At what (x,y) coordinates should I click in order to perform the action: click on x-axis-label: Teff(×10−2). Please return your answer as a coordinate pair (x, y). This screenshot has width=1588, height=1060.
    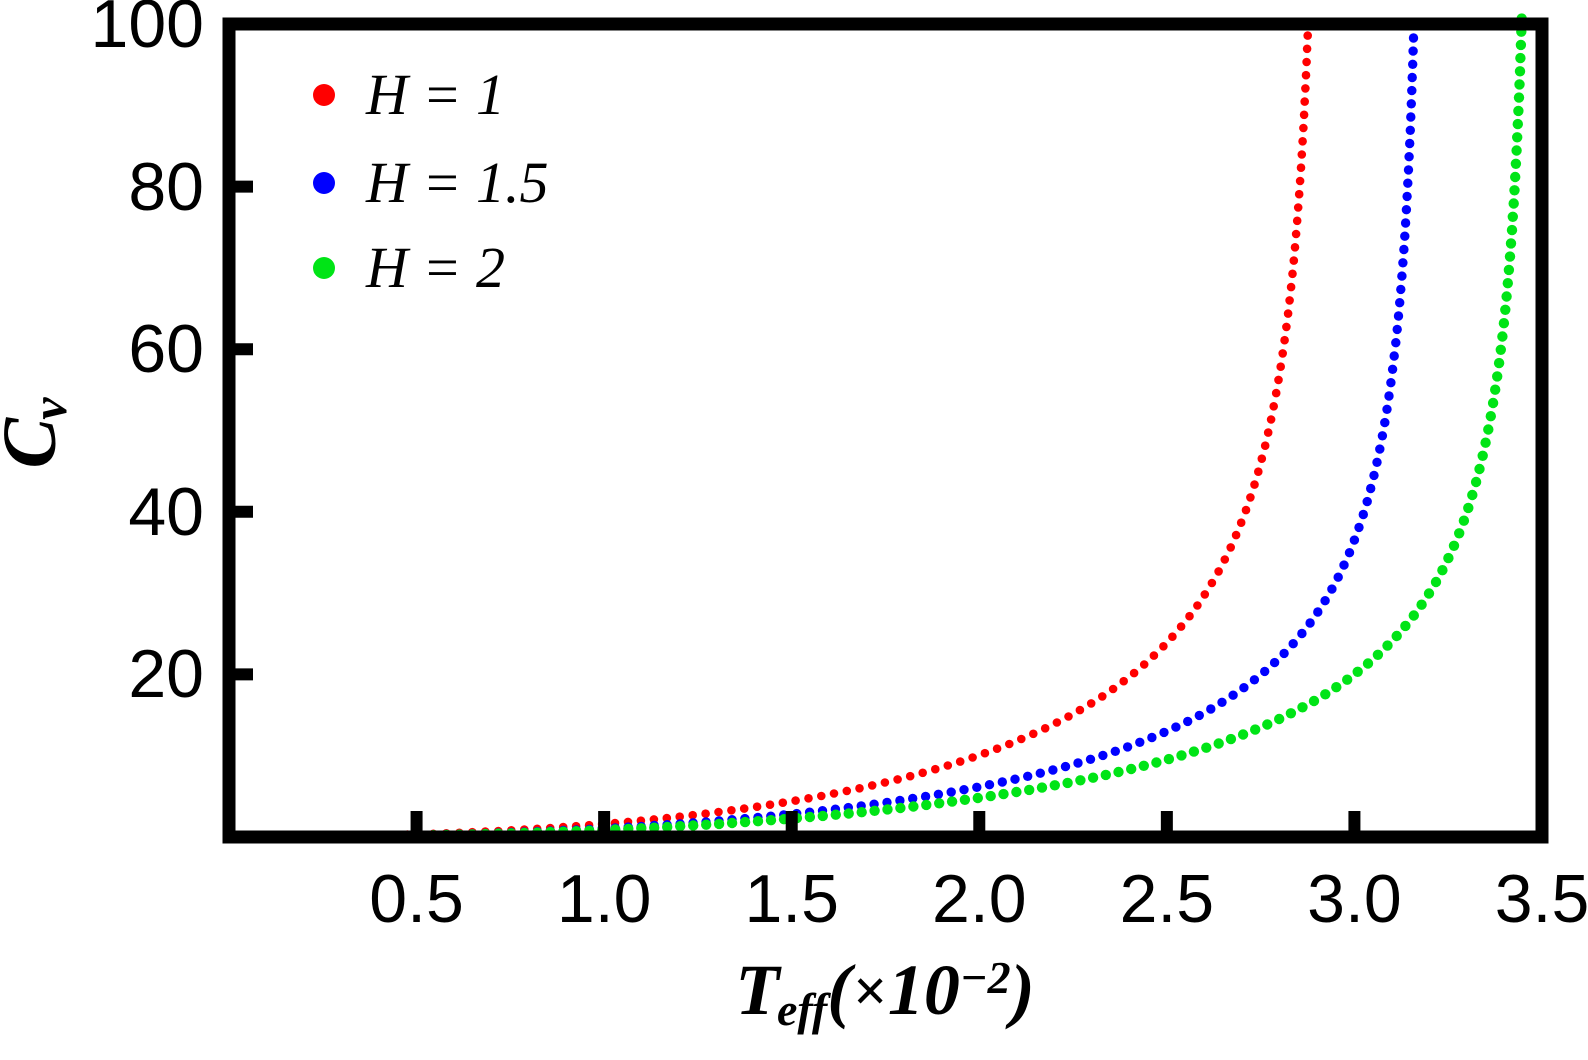
    Looking at the image, I should click on (884, 994).